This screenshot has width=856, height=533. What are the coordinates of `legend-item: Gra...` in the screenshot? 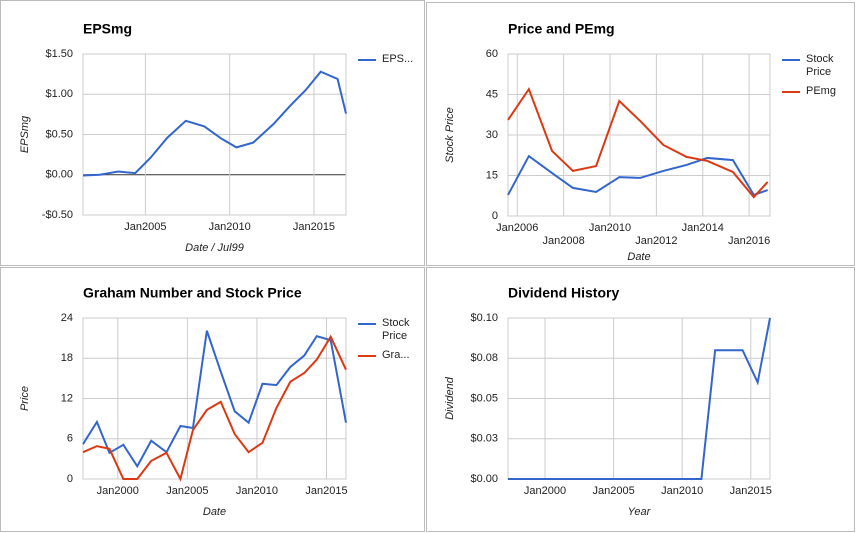 It's located at (396, 355).